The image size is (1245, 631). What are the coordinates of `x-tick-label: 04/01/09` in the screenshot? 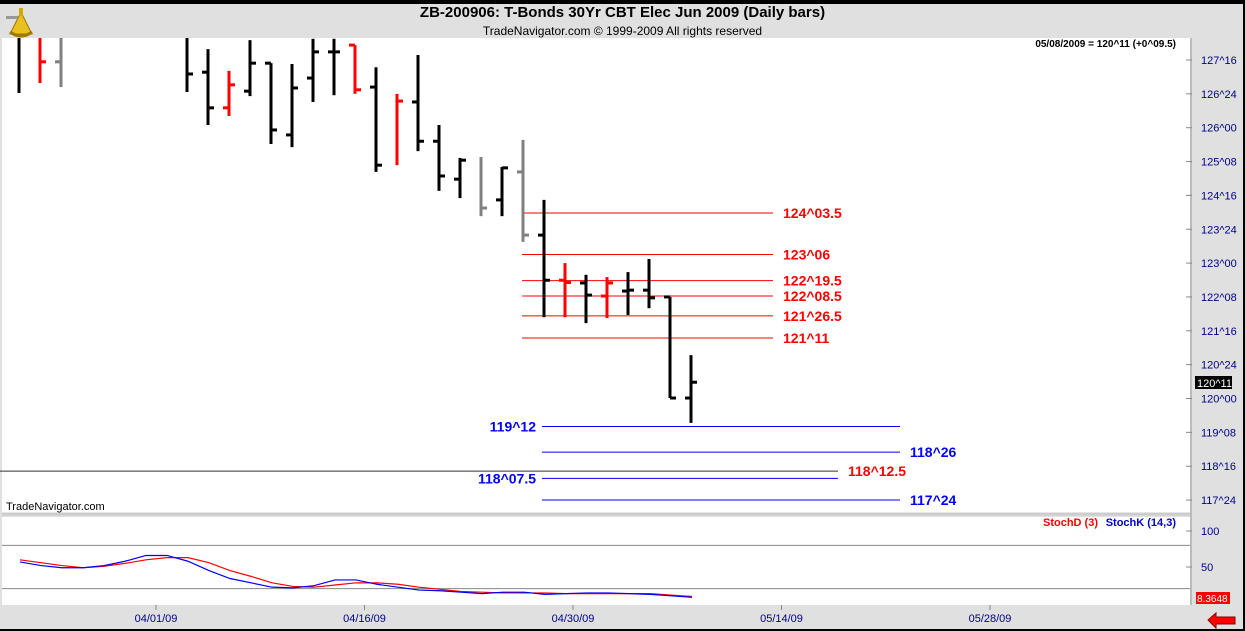 It's located at (156, 619).